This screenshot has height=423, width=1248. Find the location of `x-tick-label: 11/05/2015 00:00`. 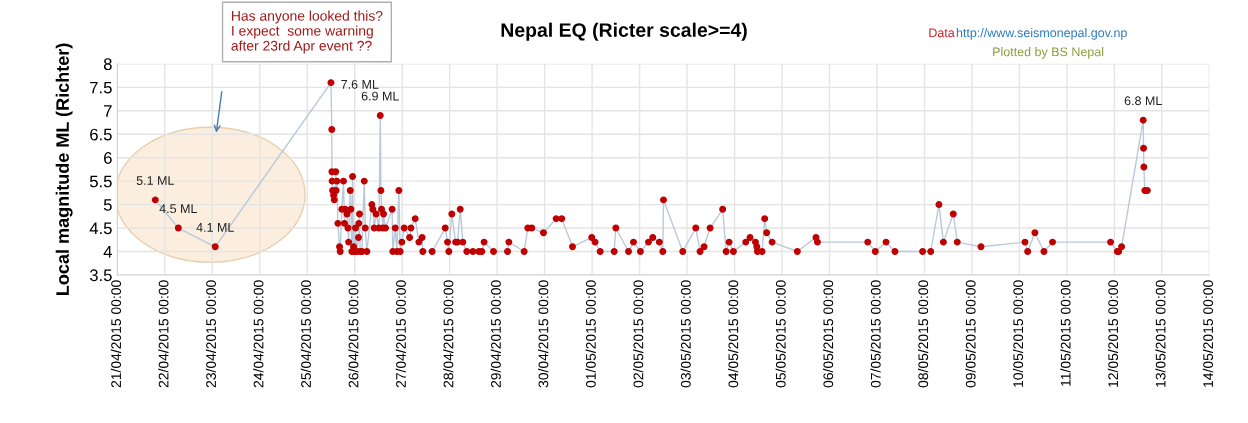

x-tick-label: 11/05/2015 00:00 is located at coordinates (1065, 333).